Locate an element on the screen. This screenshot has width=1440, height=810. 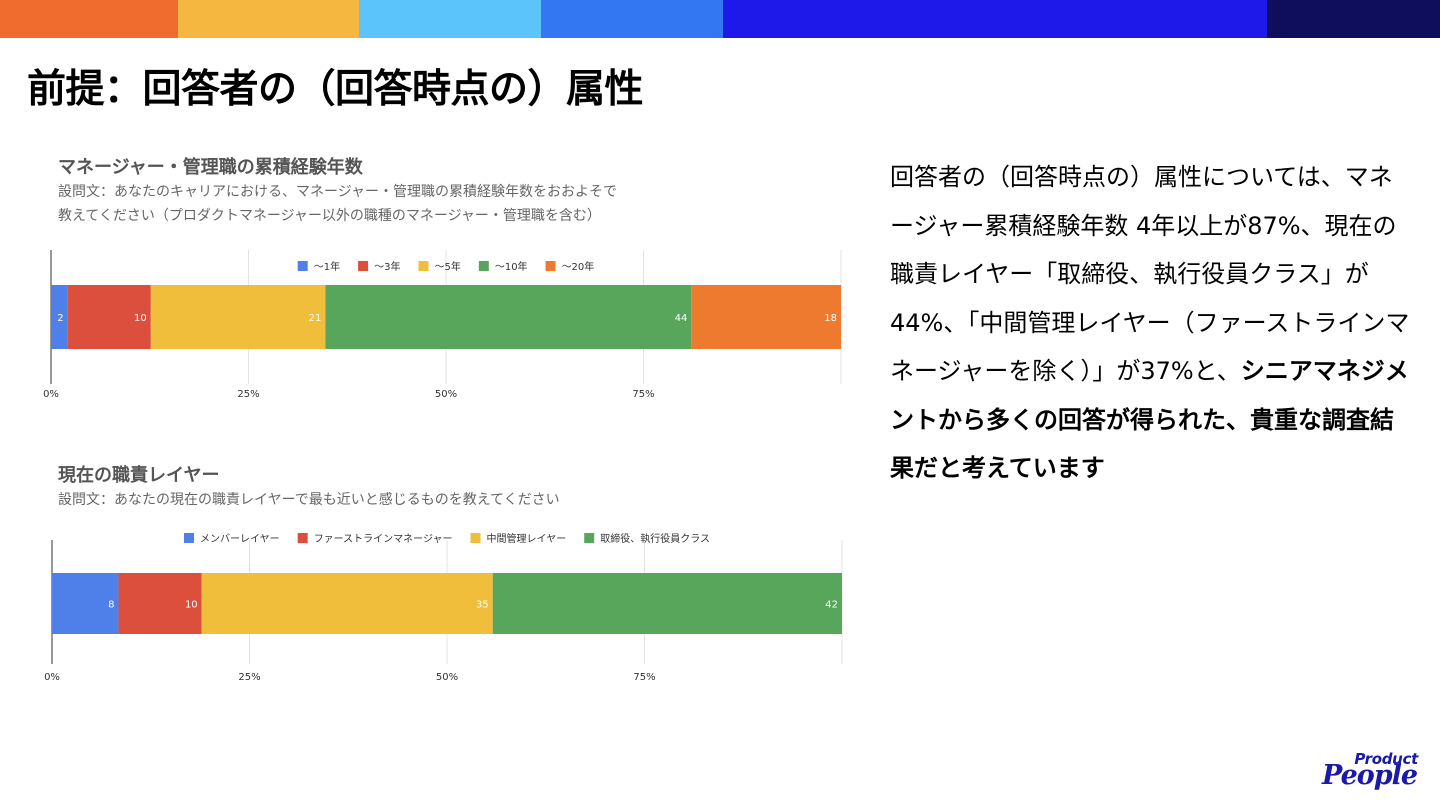
product-people-logo: Product People is located at coordinates (1370, 773).